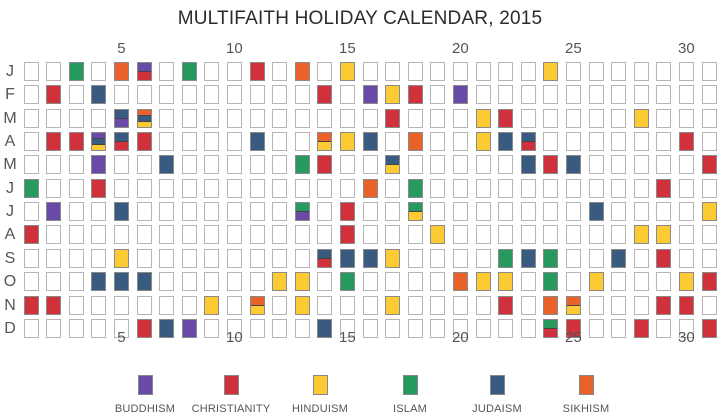  Describe the element at coordinates (10, 142) in the screenshot. I see `month-label: A` at that location.